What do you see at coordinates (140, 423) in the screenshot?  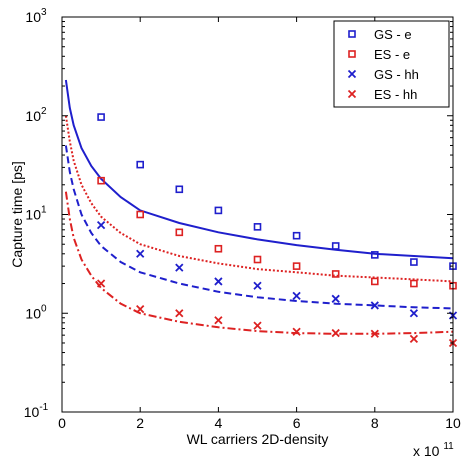 I see `x-tick-label: 2` at bounding box center [140, 423].